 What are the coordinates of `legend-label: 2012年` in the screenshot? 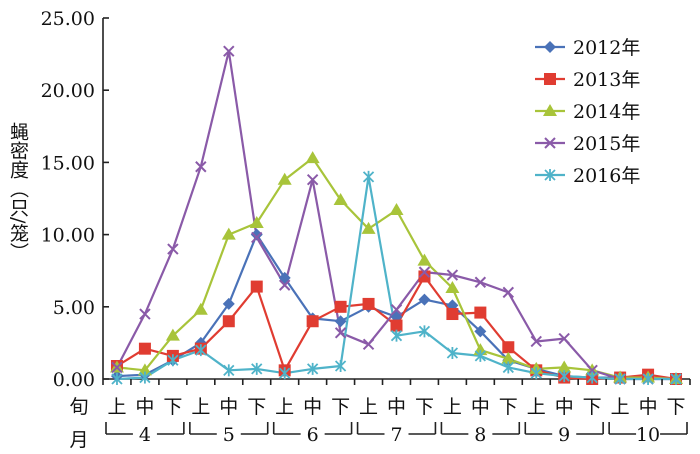 It's located at (606, 48).